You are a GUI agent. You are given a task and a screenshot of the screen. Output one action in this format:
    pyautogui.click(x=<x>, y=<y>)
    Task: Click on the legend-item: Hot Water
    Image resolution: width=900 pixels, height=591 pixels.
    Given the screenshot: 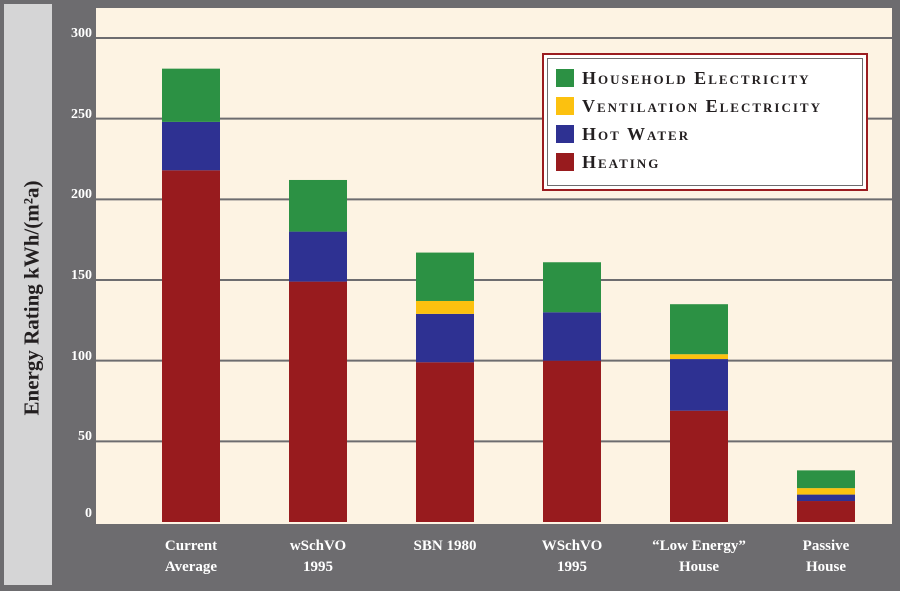 What is the action you would take?
    pyautogui.click(x=623, y=134)
    